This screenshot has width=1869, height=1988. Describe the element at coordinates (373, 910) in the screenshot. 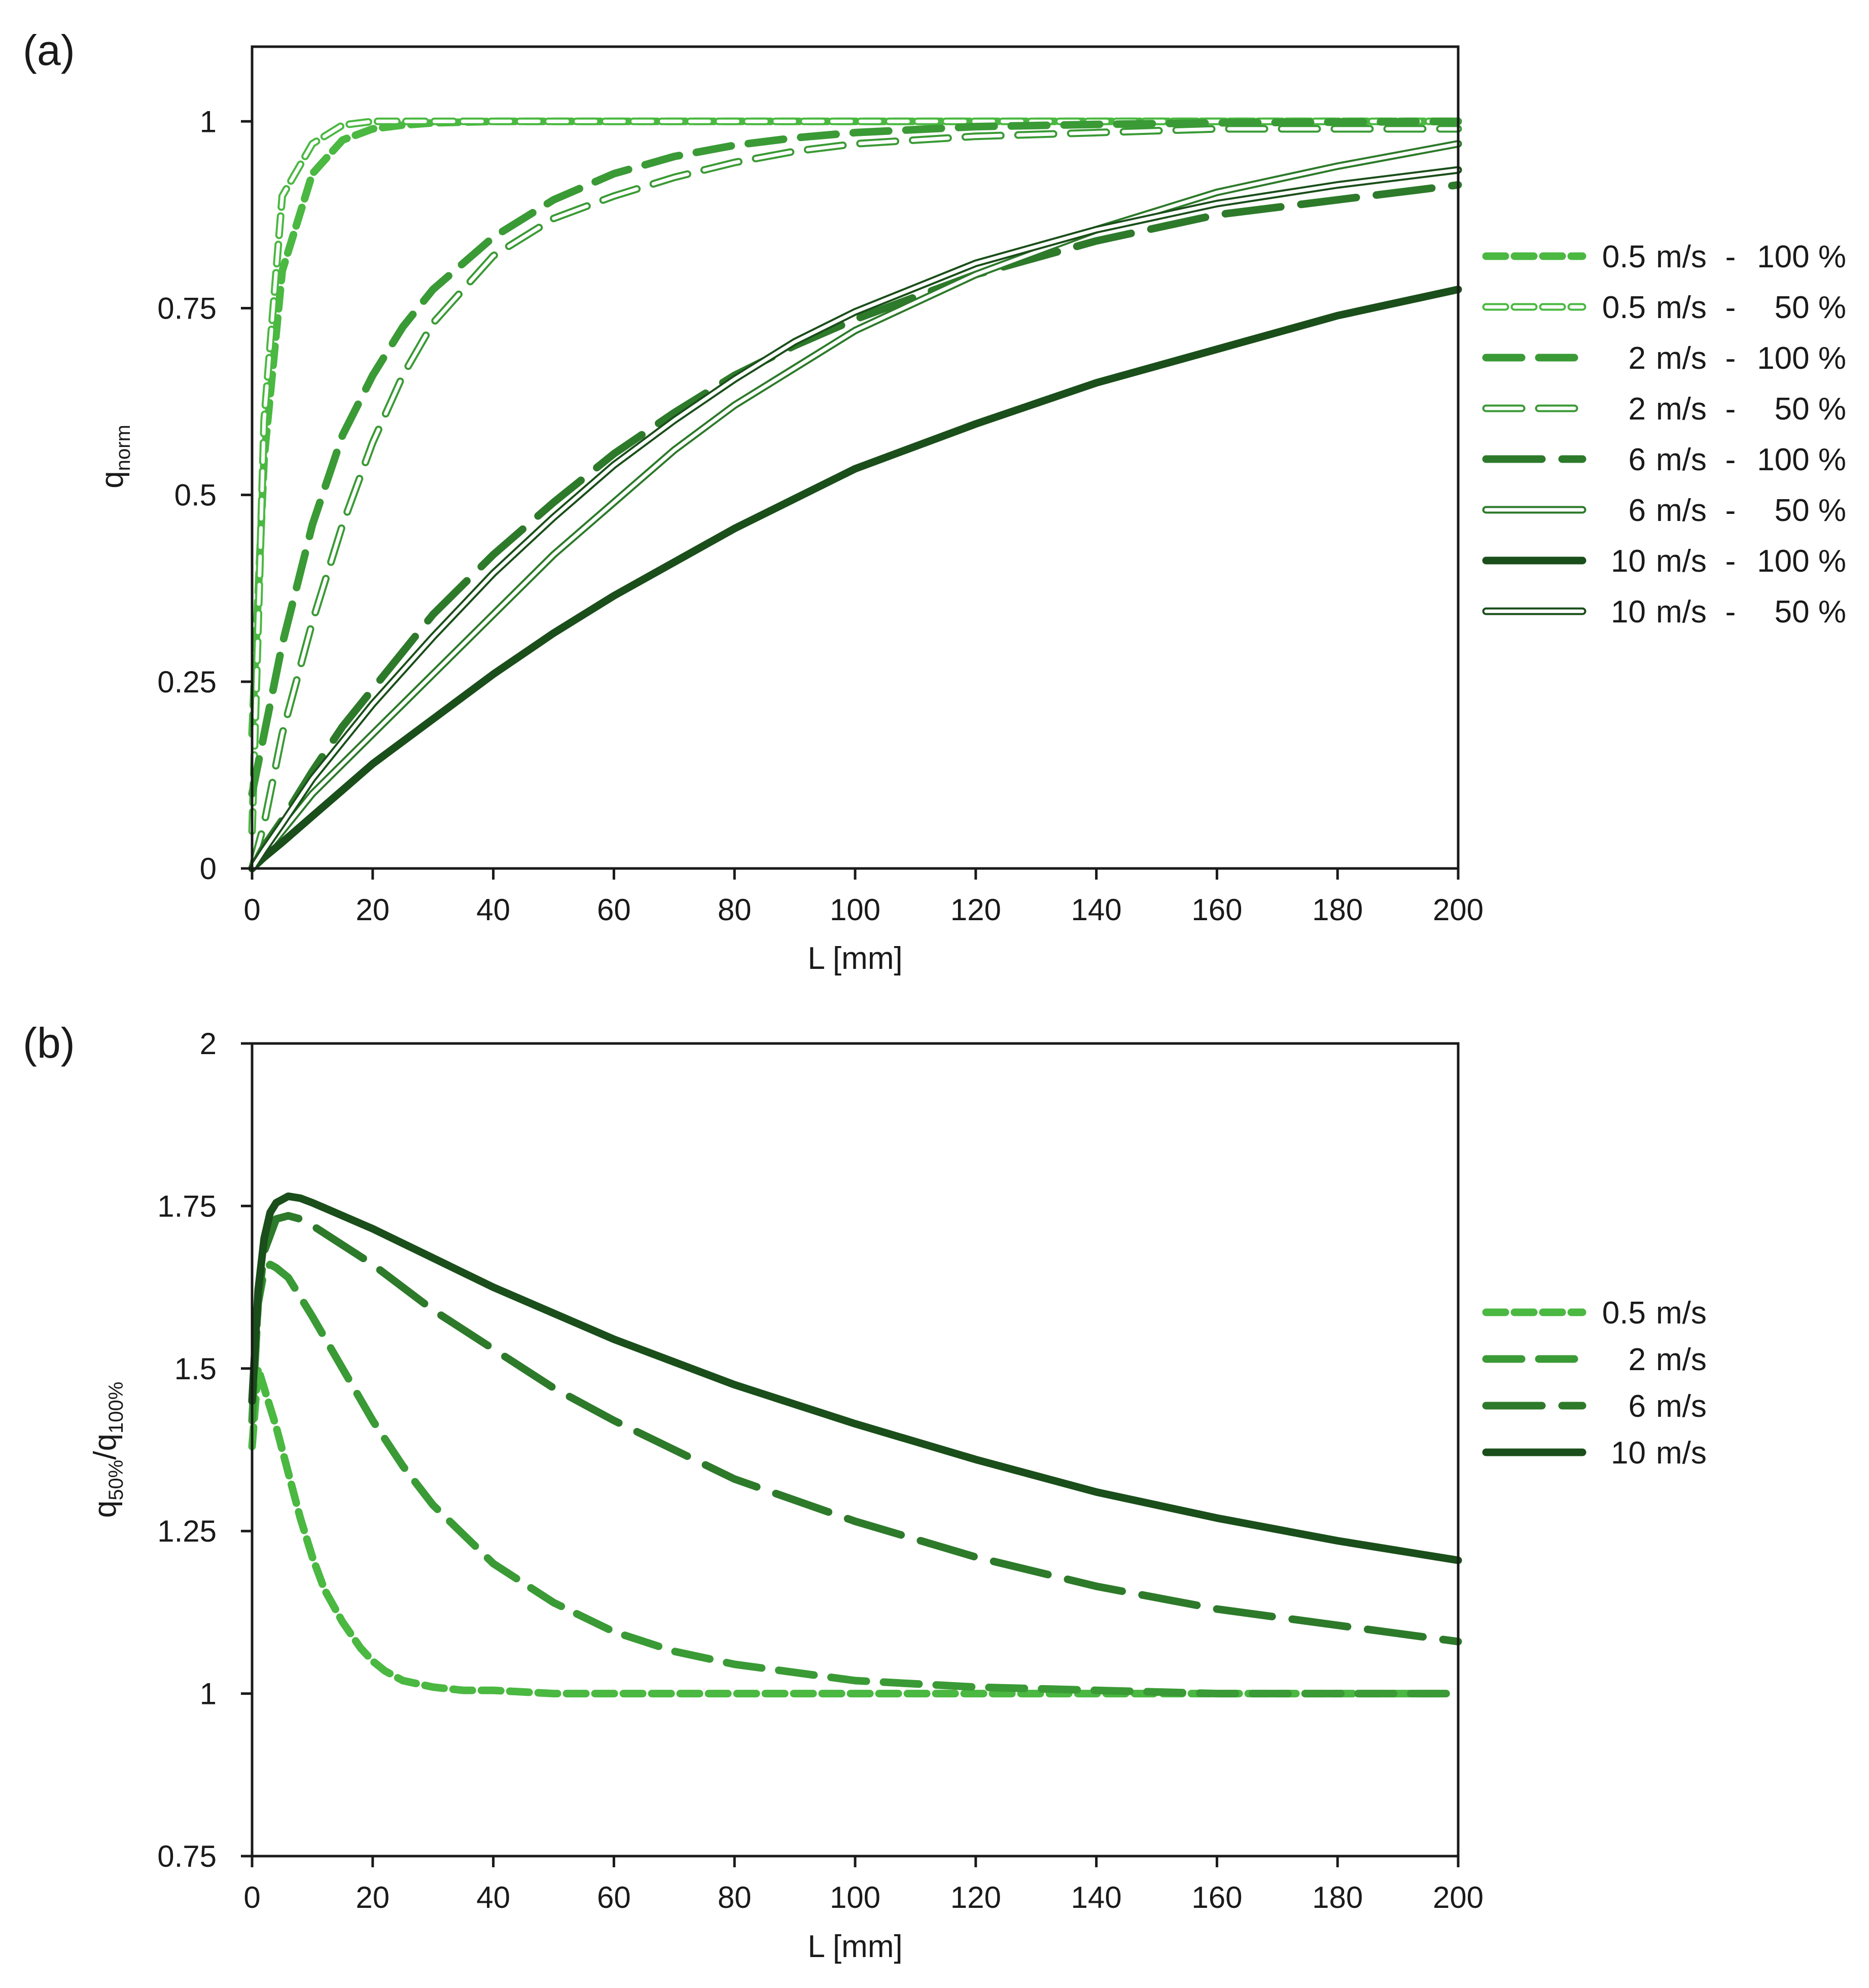

I see `panel-a-x-tick-label-1: 20` at that location.